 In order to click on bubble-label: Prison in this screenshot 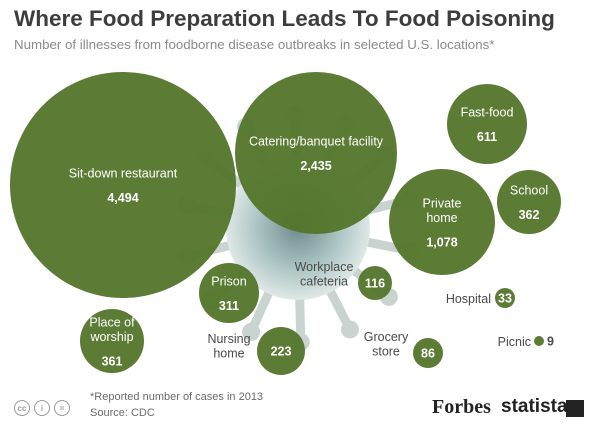, I will do `click(228, 282)`.